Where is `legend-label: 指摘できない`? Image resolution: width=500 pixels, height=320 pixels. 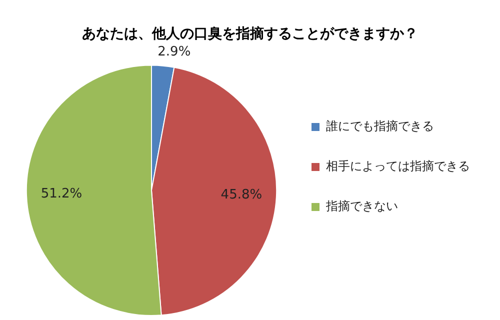
legend-label: 指摘できない is located at coordinates (361, 206).